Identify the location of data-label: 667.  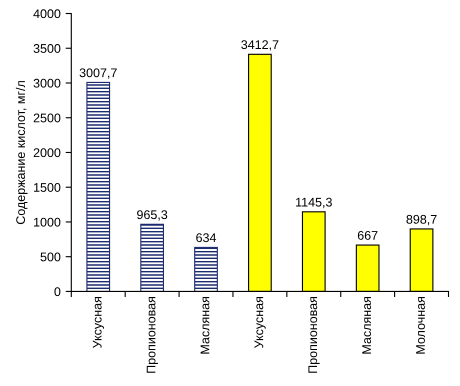
(368, 235).